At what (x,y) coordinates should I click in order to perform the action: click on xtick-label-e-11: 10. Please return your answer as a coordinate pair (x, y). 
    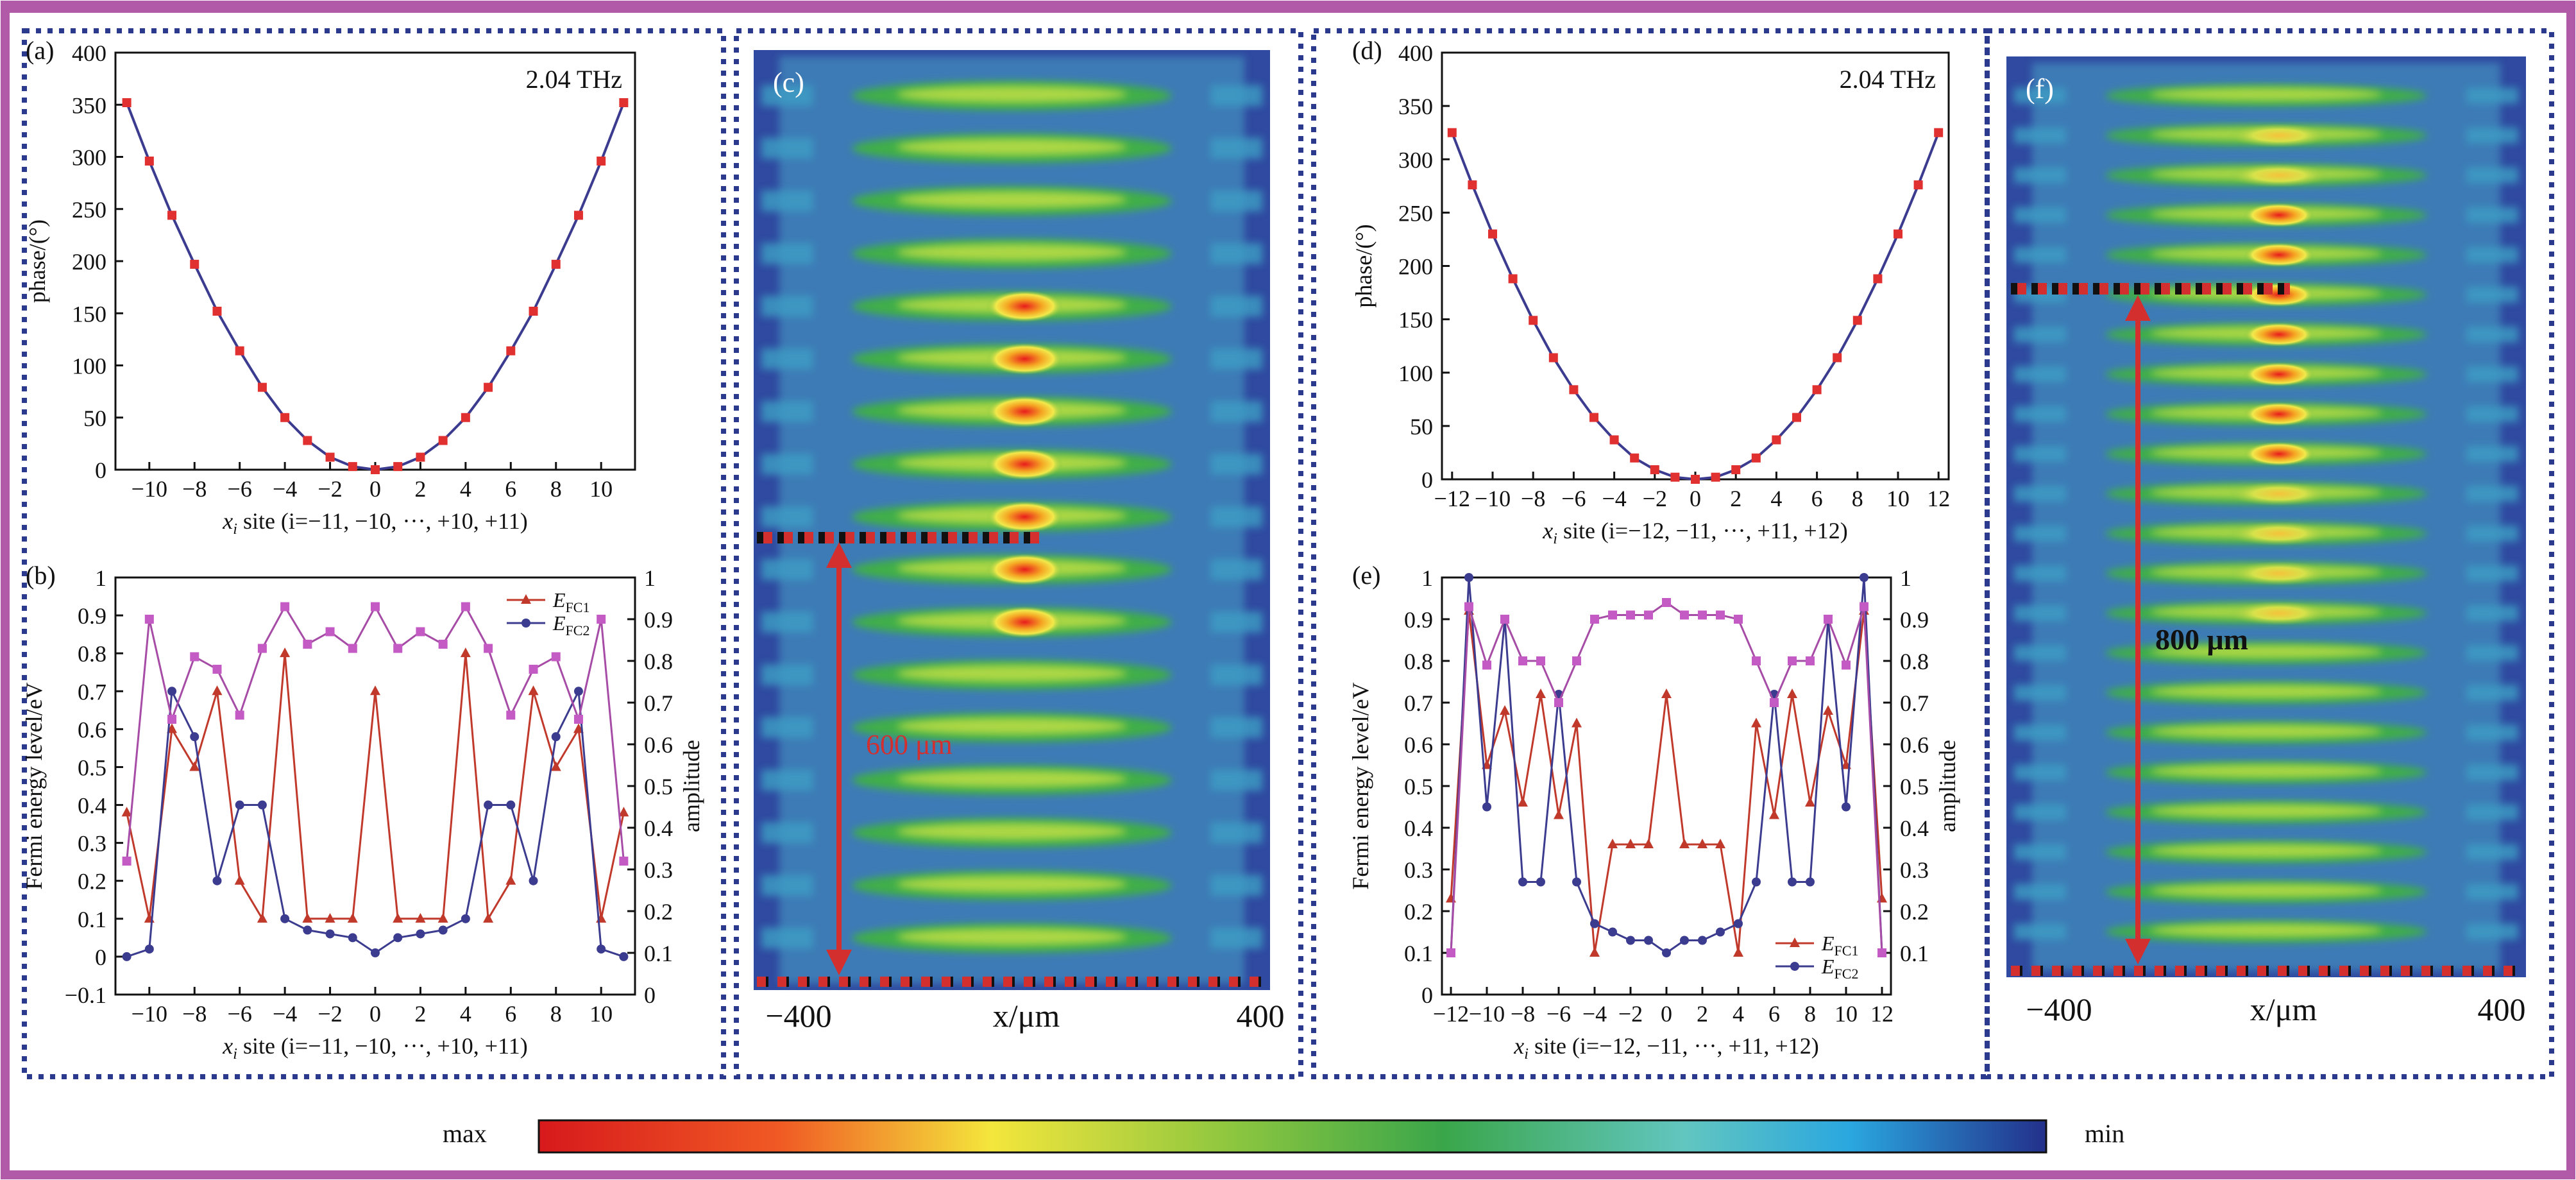
    Looking at the image, I should click on (1846, 1014).